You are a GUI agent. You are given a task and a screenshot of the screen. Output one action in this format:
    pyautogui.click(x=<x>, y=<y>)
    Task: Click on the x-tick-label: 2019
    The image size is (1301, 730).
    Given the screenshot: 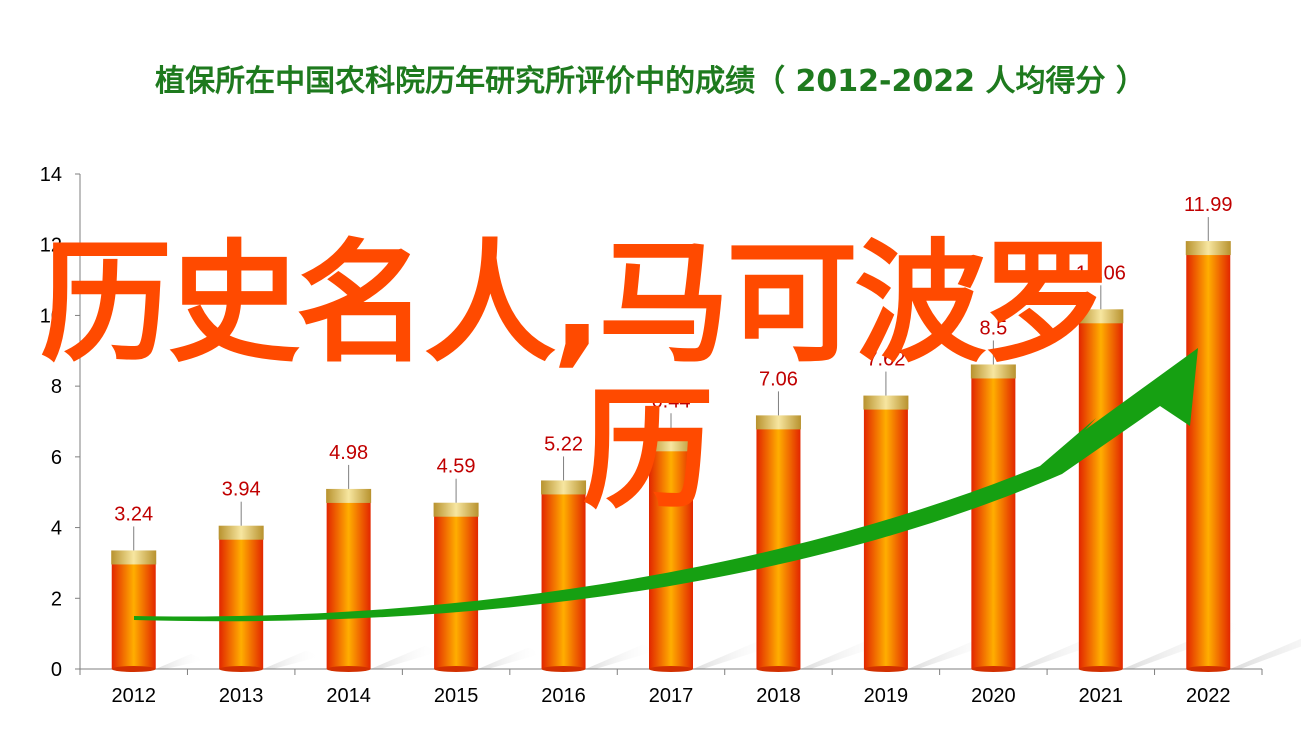 What is the action you would take?
    pyautogui.click(x=886, y=696)
    